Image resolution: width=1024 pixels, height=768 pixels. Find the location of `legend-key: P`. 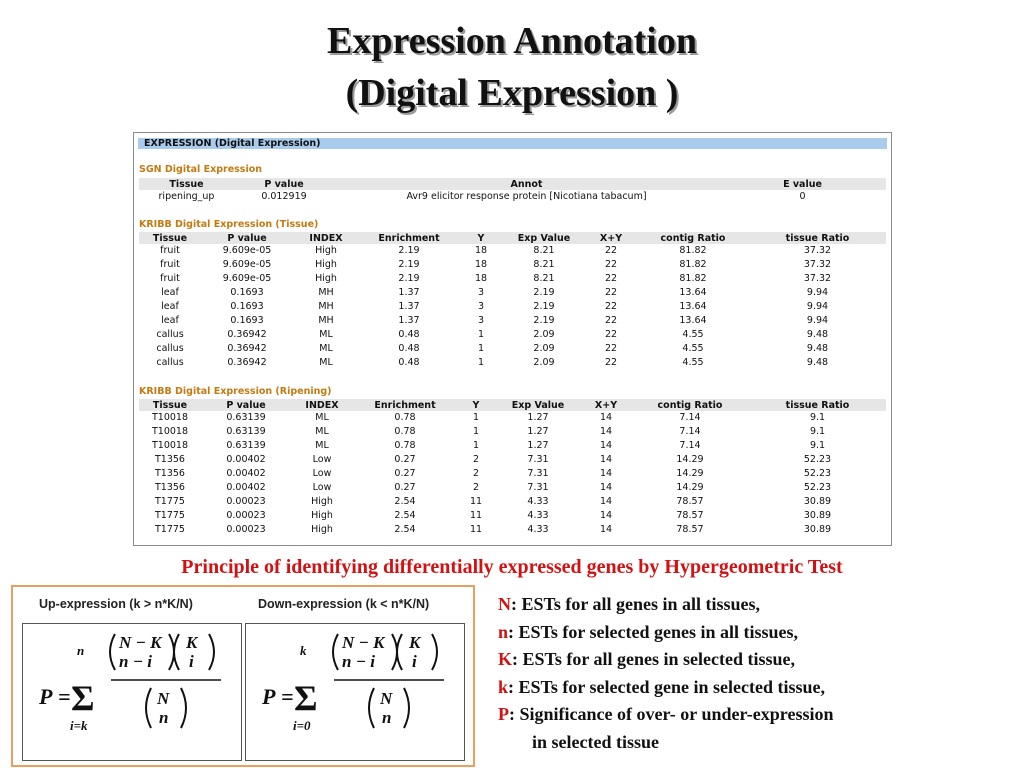

legend-key: P is located at coordinates (503, 714).